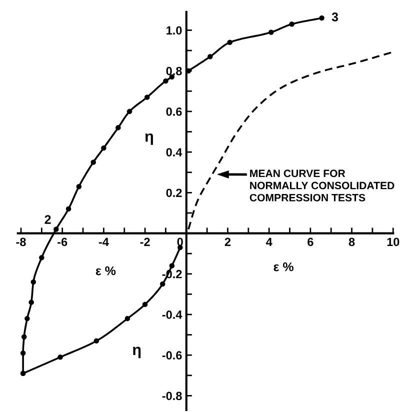  What do you see at coordinates (174, 152) in the screenshot?
I see `y-tick-label: 0.4` at bounding box center [174, 152].